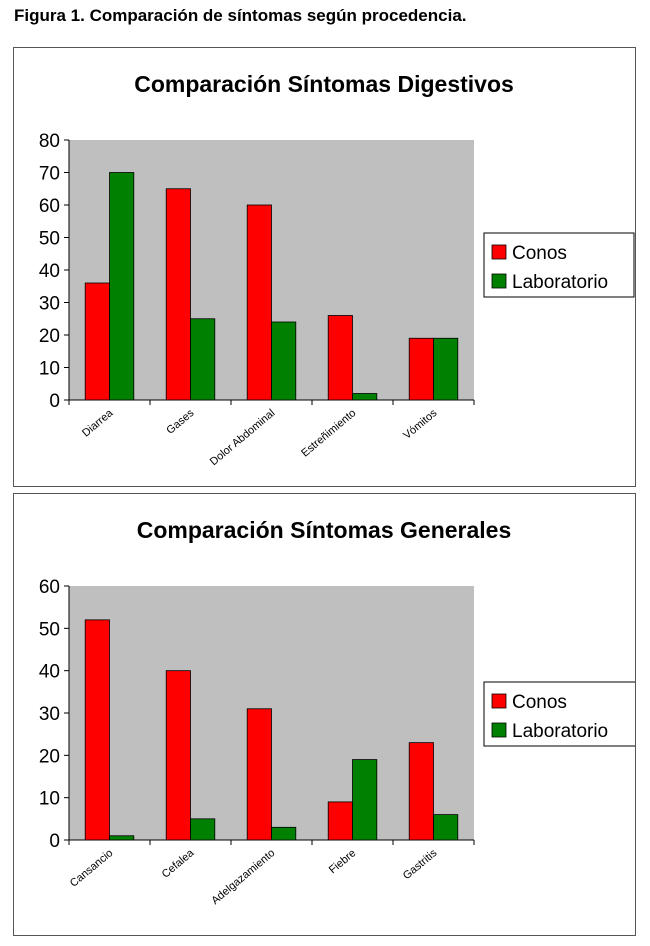 The image size is (650, 946). What do you see at coordinates (98, 423) in the screenshot?
I see `category-label: Diarrea` at bounding box center [98, 423].